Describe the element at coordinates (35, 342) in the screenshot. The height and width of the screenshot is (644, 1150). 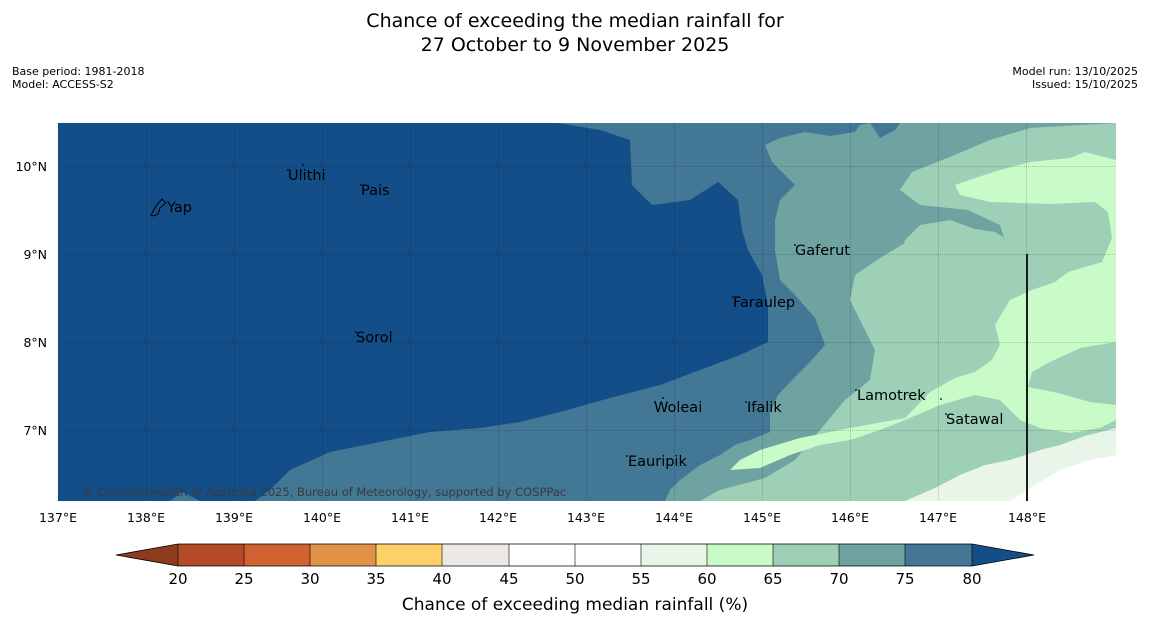
I see `lat-tick: 8°N` at that location.